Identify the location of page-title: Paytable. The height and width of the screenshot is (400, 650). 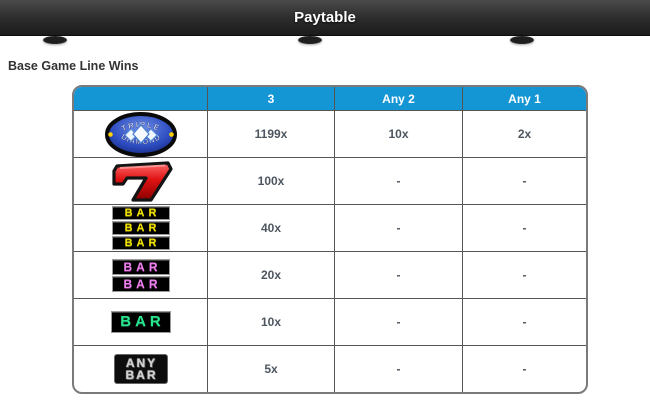
(325, 17).